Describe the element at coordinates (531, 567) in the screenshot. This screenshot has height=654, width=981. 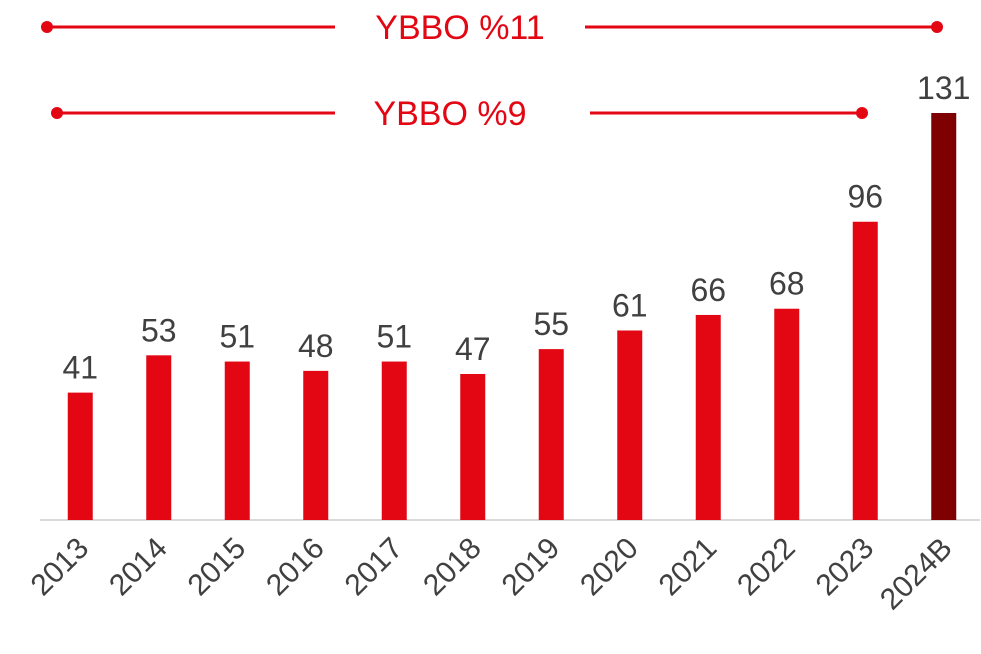
I see `x-tick-label: 2019` at that location.